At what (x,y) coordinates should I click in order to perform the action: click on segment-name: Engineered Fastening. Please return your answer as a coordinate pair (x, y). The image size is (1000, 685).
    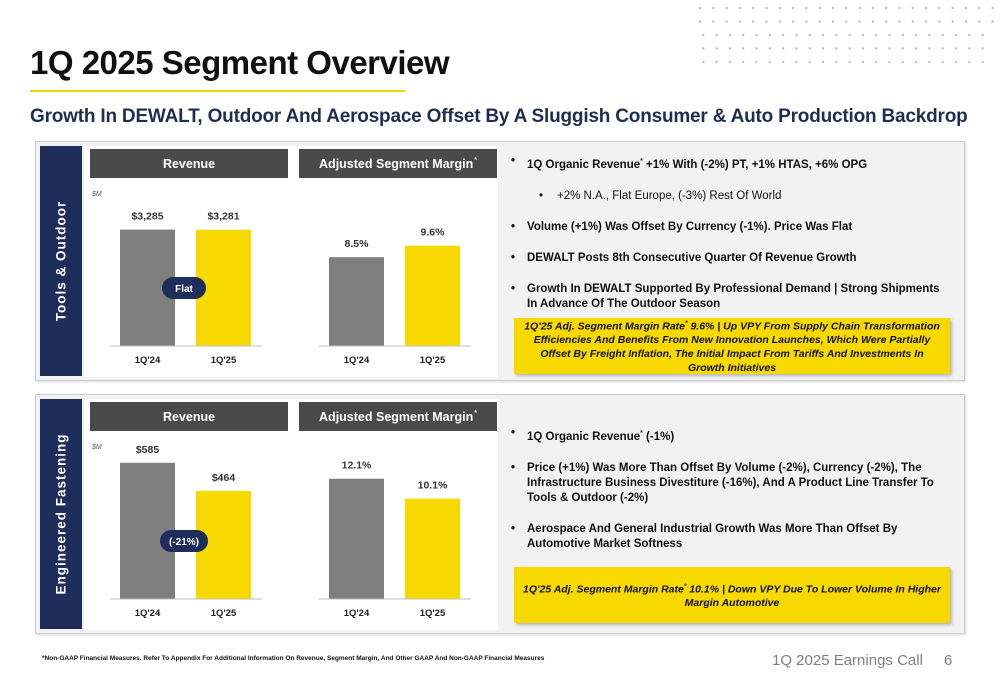
    Looking at the image, I should click on (61, 514).